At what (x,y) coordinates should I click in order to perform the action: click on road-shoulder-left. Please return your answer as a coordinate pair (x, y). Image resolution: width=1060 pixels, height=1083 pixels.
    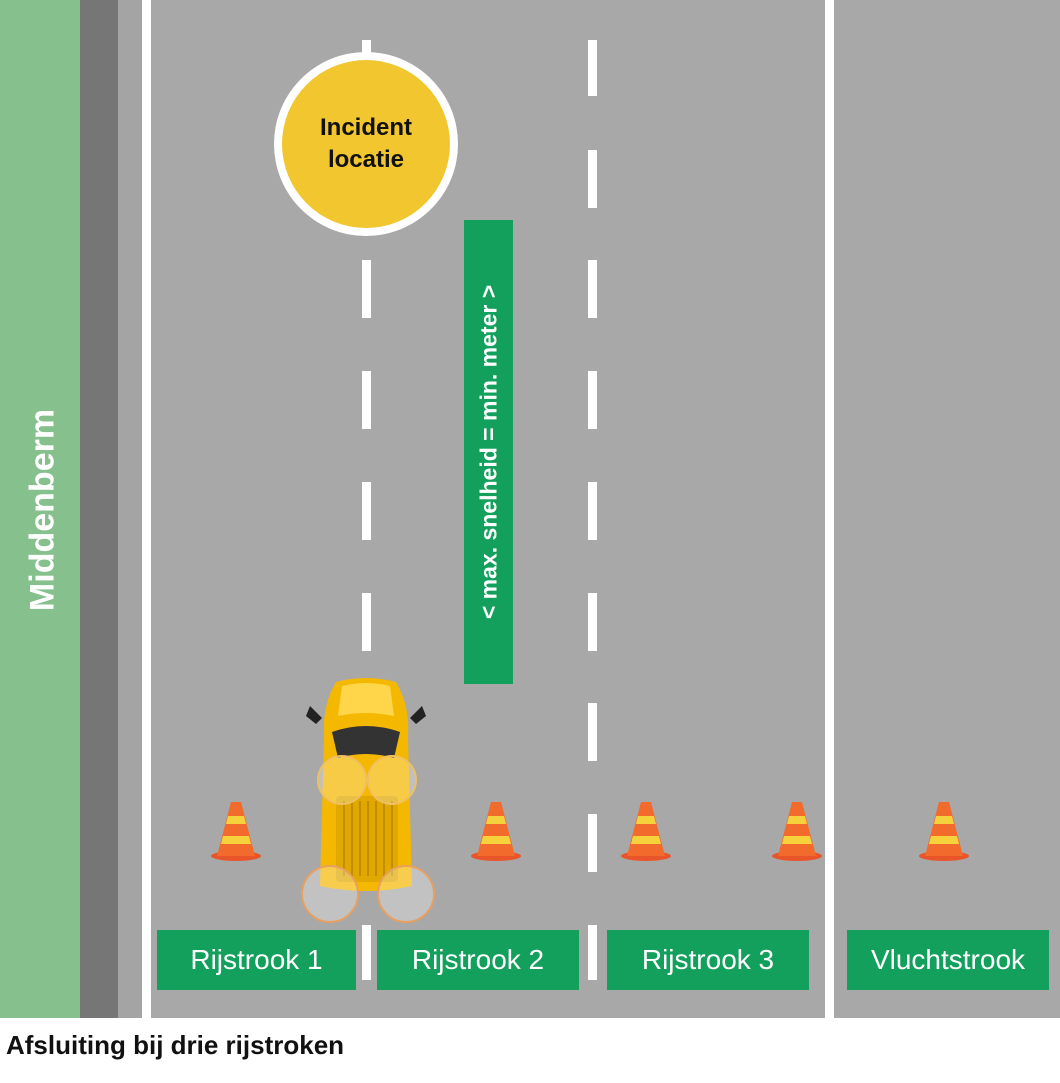
    Looking at the image, I should click on (130, 509).